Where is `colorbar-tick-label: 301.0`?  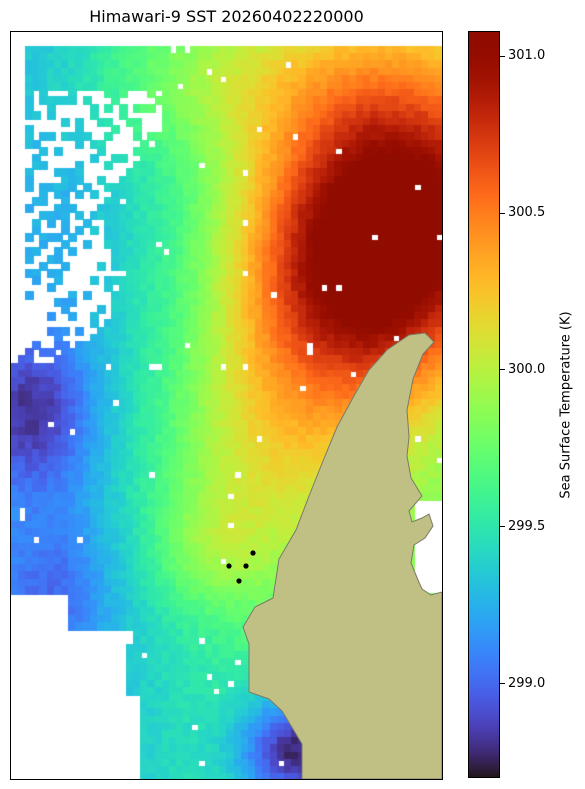
colorbar-tick-label: 301.0 is located at coordinates (527, 56).